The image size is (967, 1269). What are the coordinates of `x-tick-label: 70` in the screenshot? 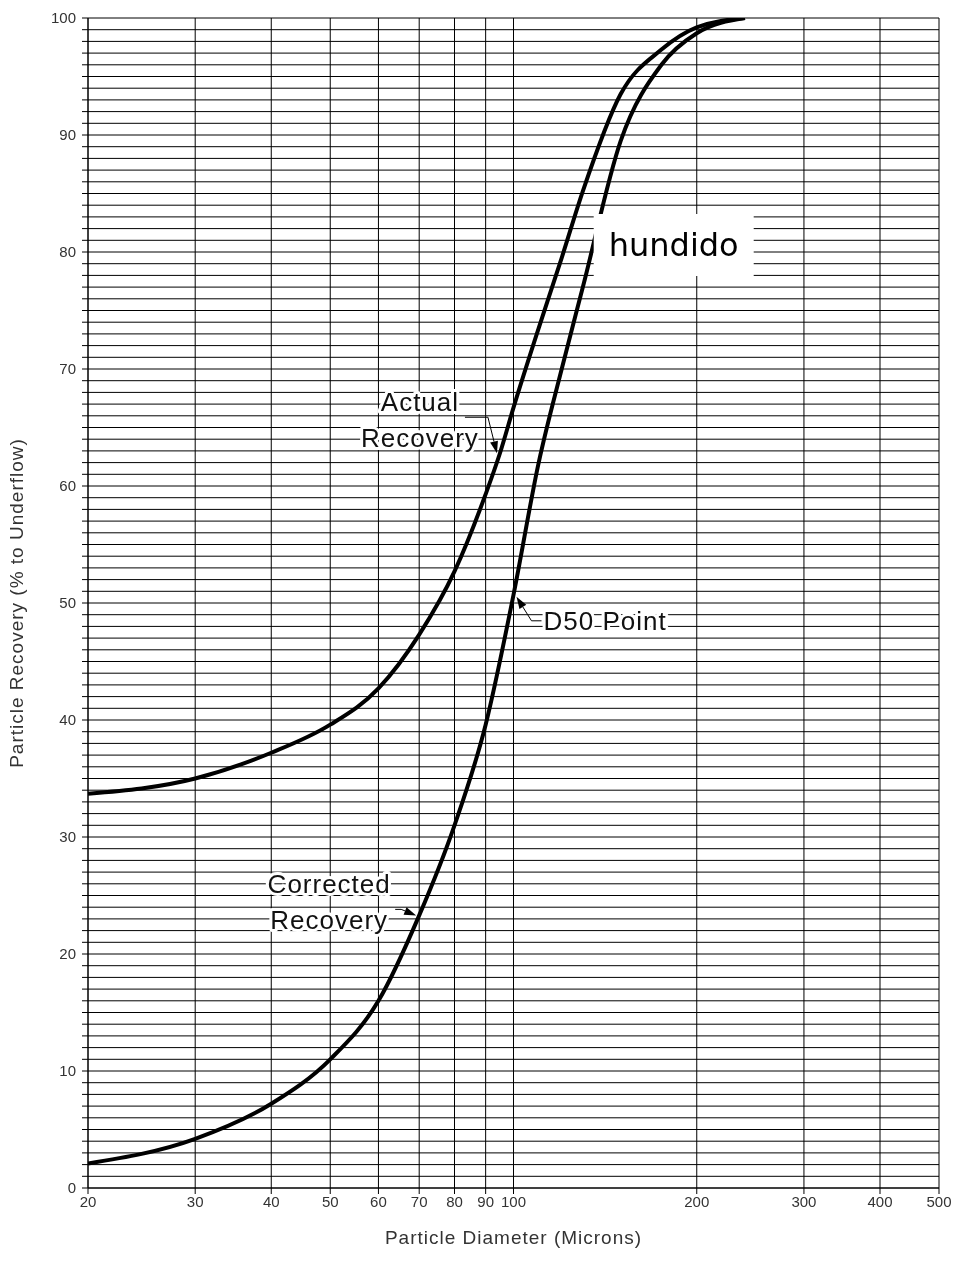 It's located at (419, 1201).